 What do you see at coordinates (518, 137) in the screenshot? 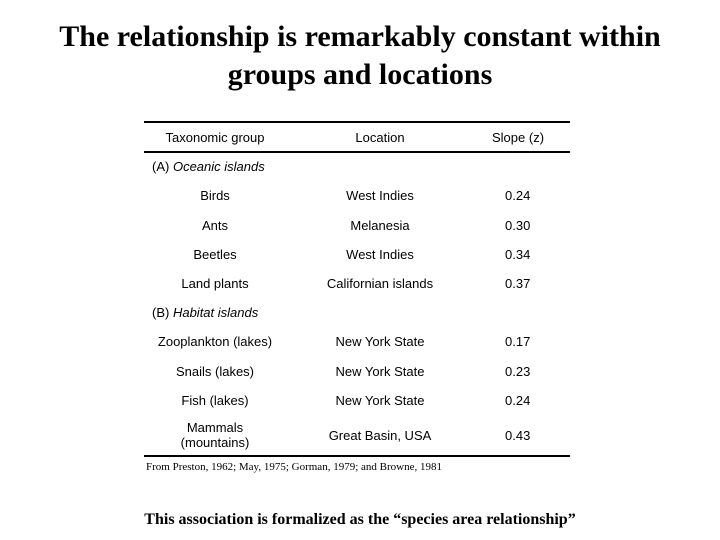
I see `header-slope: Slope (z)` at bounding box center [518, 137].